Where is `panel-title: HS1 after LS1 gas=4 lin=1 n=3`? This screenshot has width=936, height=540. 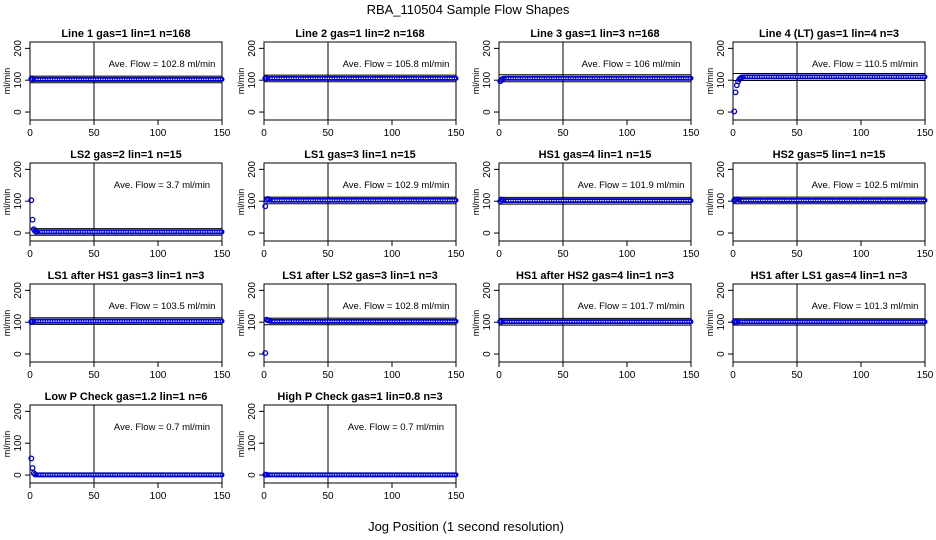 panel-title: HS1 after LS1 gas=4 lin=1 n=3 is located at coordinates (829, 276).